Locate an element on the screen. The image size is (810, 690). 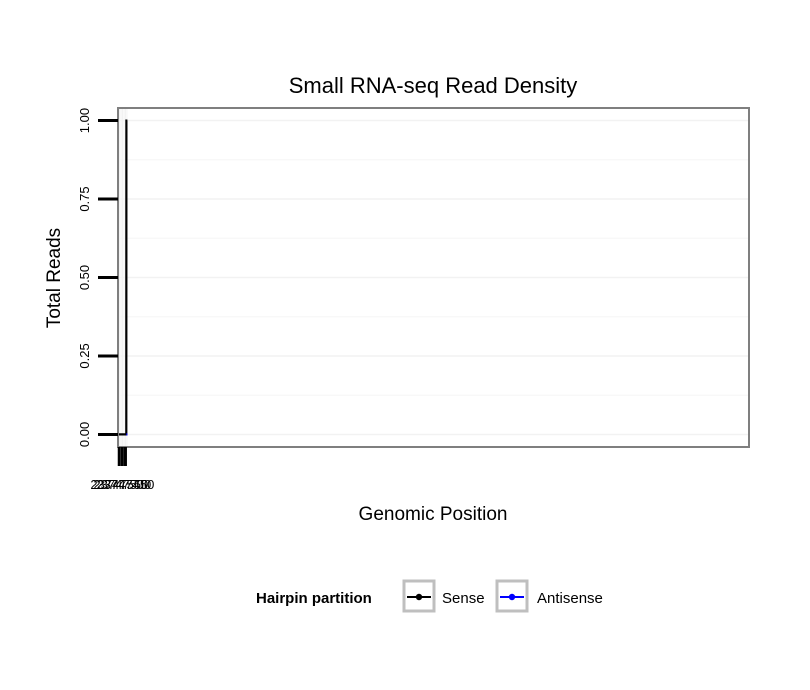
series-lines is located at coordinates (123, 277).